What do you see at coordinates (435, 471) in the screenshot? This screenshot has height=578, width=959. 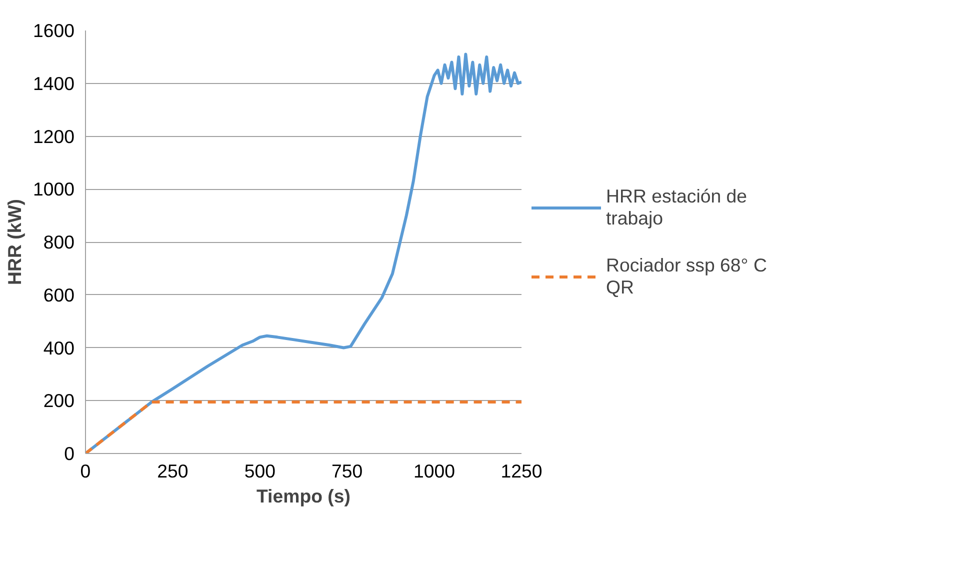 I see `x-tick-label: 1000` at bounding box center [435, 471].